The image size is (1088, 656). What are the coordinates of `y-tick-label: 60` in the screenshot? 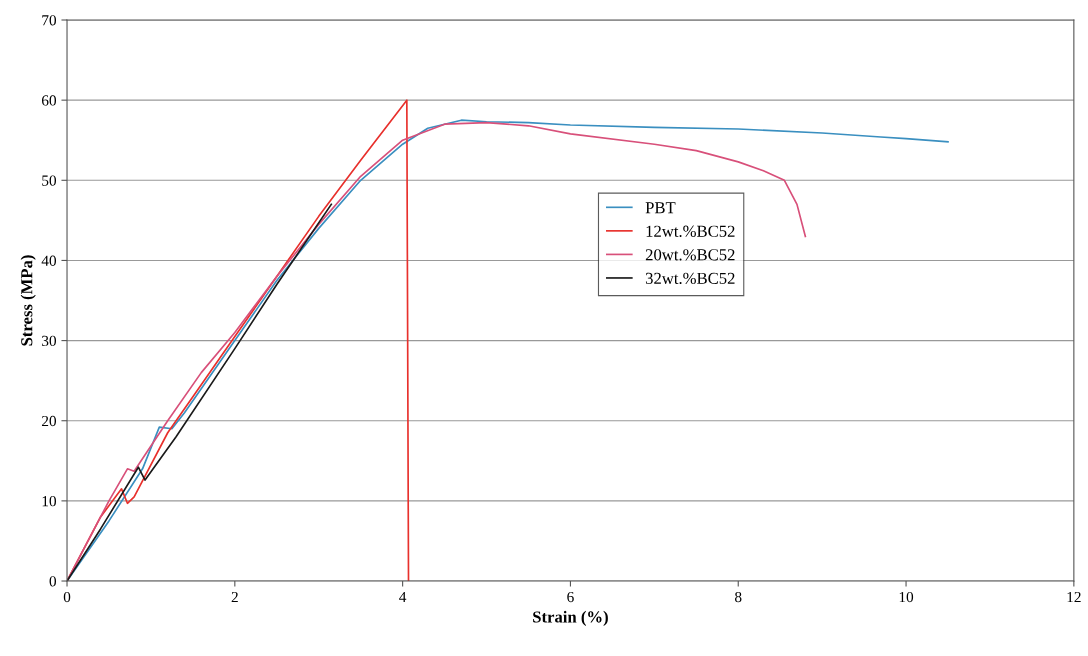 It's located at (49, 100).